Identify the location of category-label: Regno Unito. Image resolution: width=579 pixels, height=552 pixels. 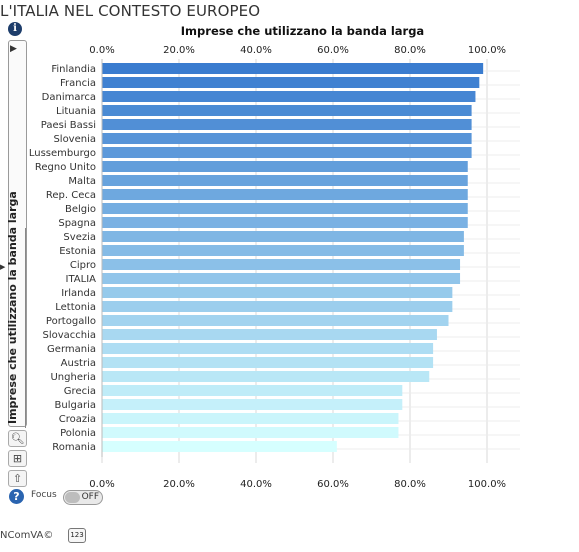
(65, 167).